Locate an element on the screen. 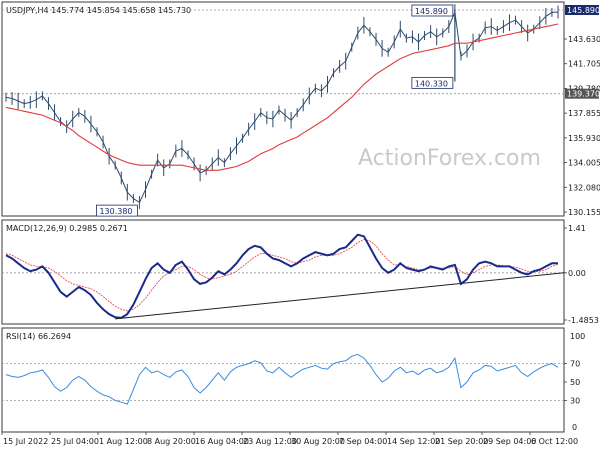 This screenshot has height=450, width=600. y-tick-label: 143.630 is located at coordinates (584, 39).